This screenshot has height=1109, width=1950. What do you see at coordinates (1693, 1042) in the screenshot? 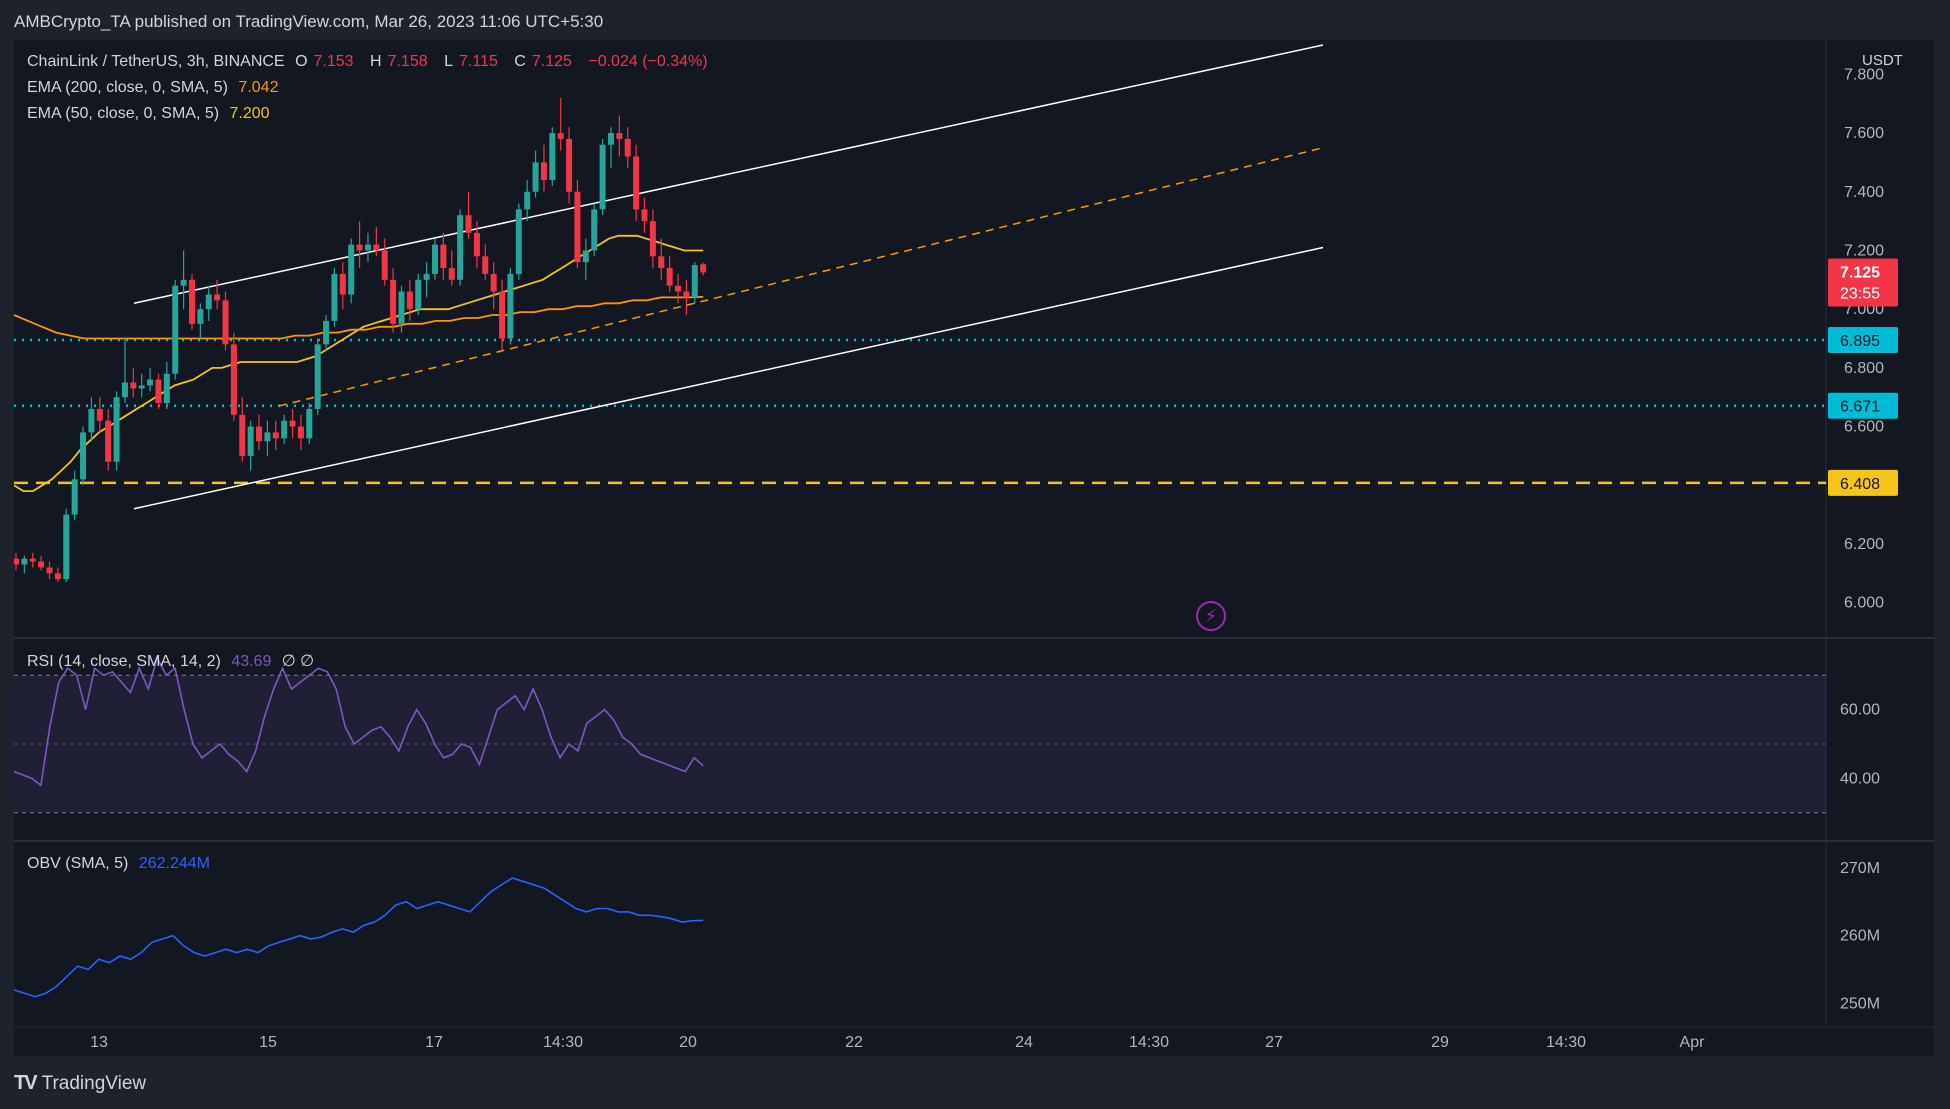
I see `time-tick: Apr` at bounding box center [1693, 1042].